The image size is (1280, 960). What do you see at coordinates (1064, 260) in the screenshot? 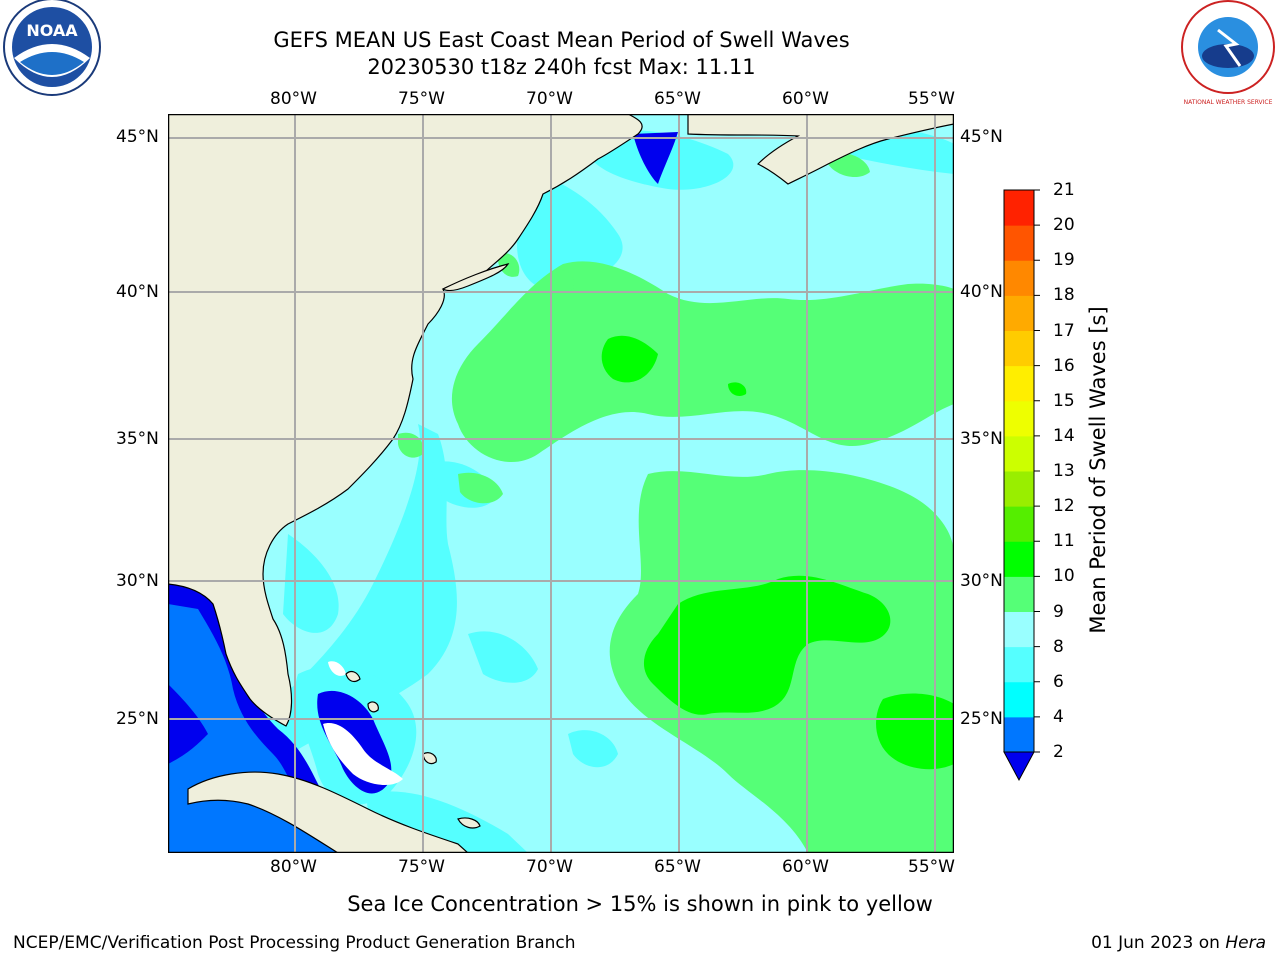
I see `colorbar-tick-label: 19` at bounding box center [1064, 260].